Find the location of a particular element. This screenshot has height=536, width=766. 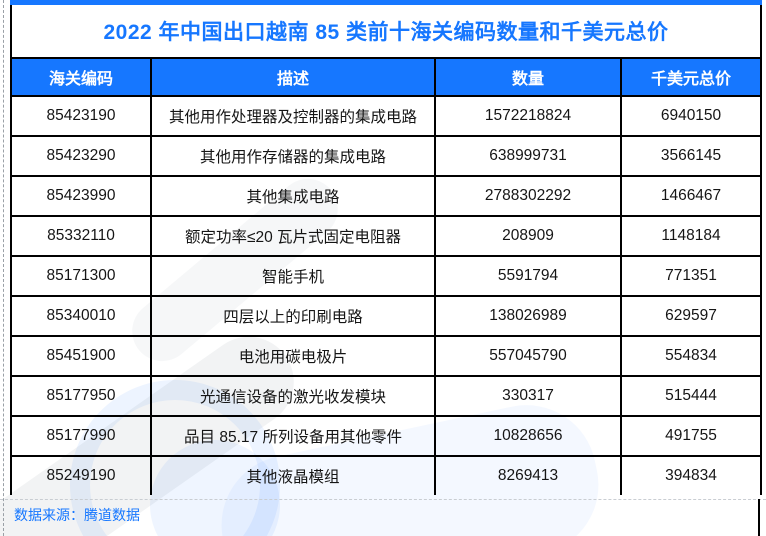

cell-total: 1148184 is located at coordinates (691, 236).